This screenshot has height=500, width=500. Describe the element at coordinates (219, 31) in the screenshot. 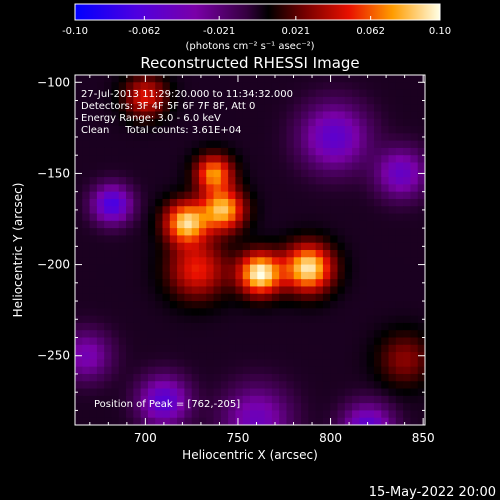

I see `colorbar-tick-label: -0.021` at that location.